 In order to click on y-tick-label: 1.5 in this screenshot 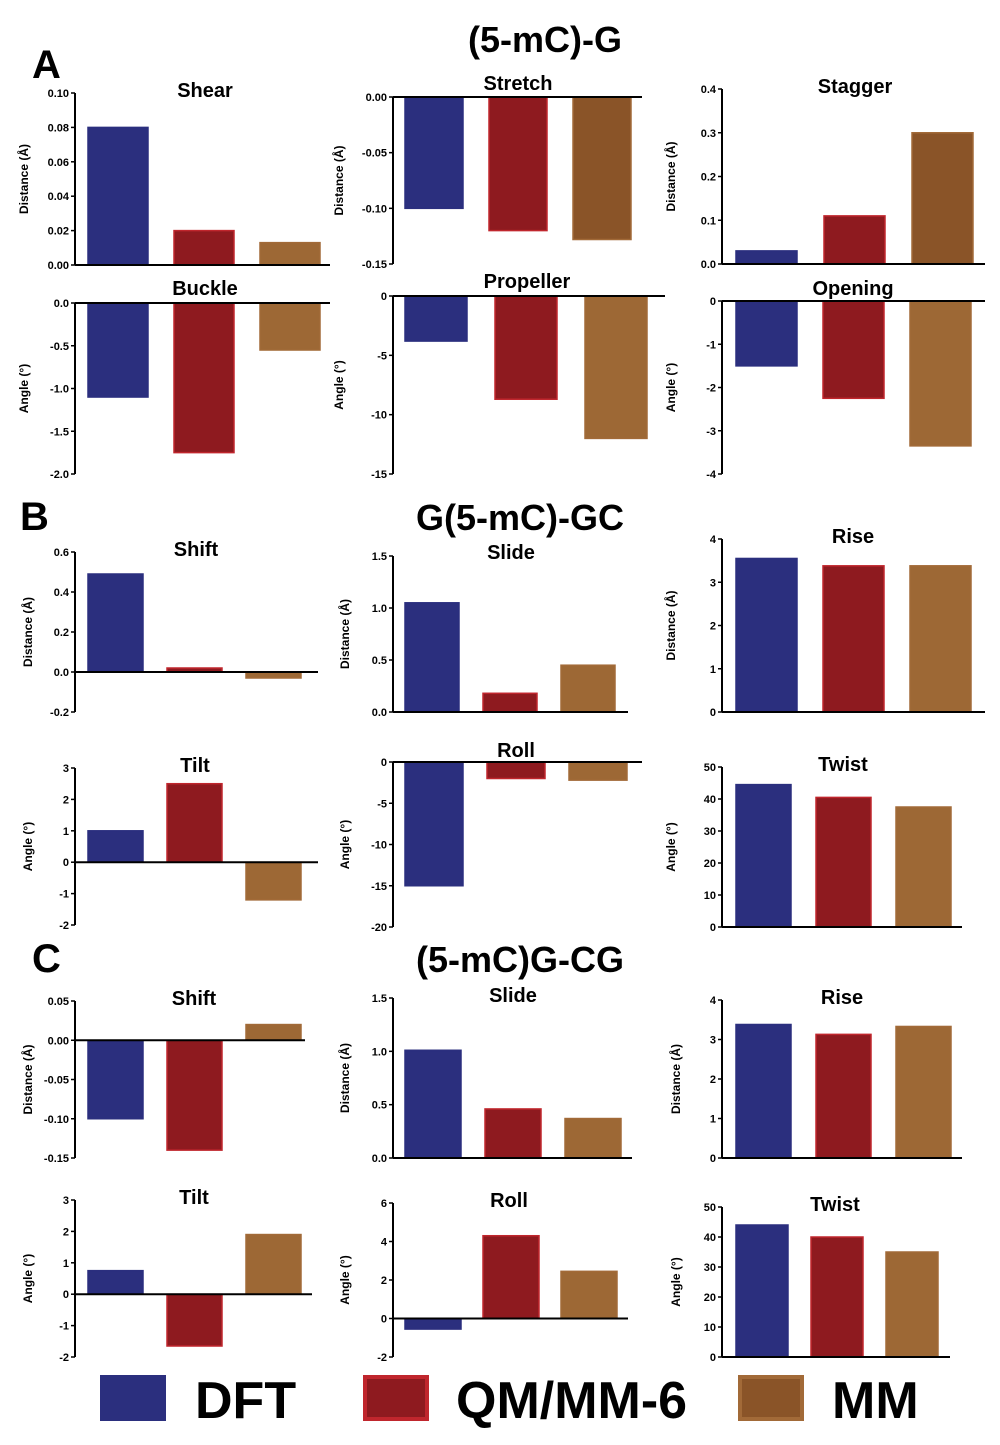, I will do `click(379, 999)`.